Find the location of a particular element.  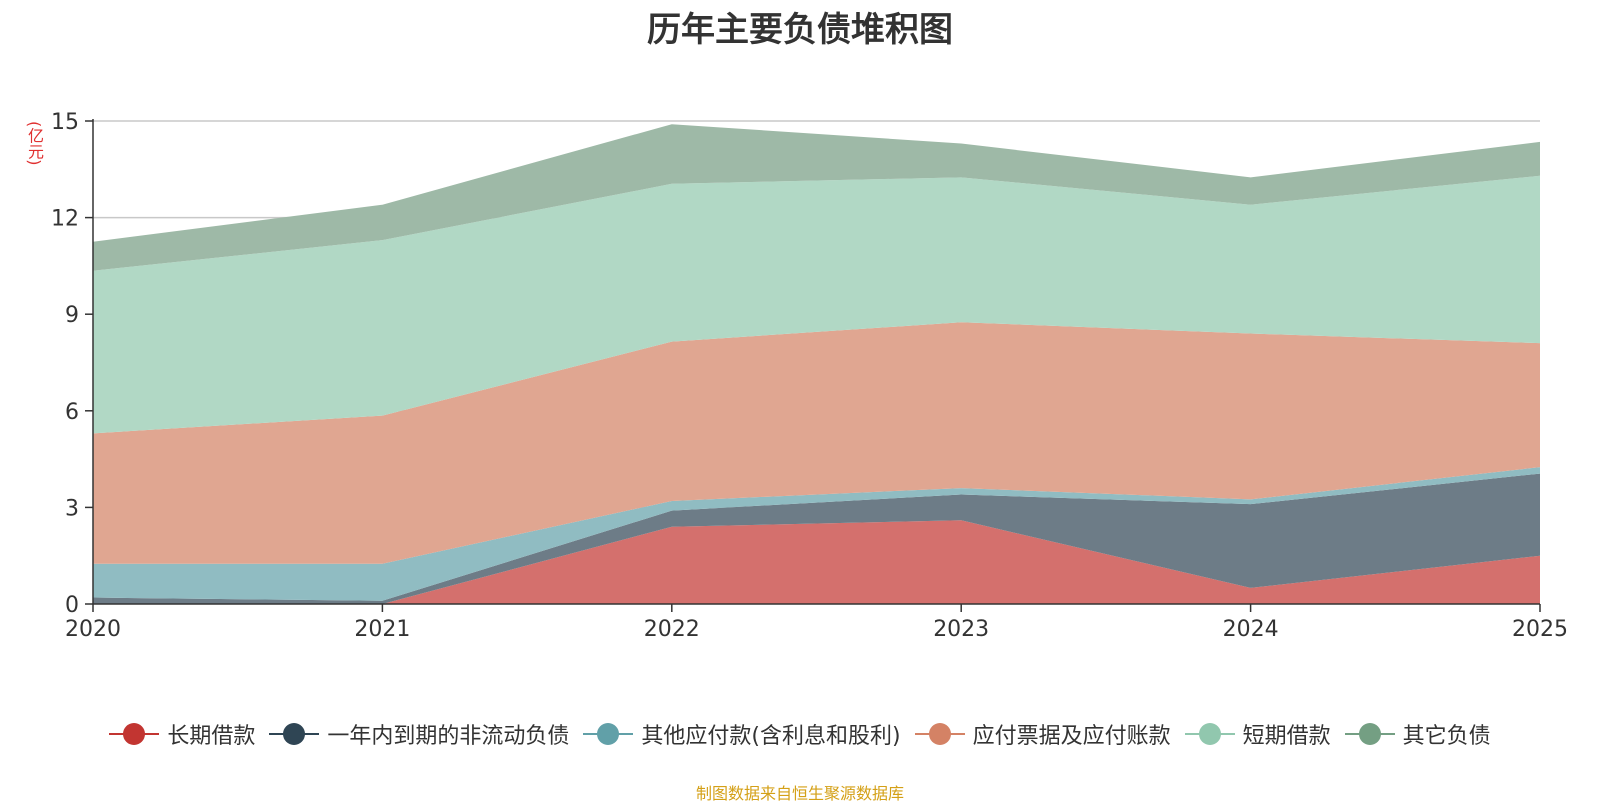

y-tick-label-12: 12 is located at coordinates (65, 219).